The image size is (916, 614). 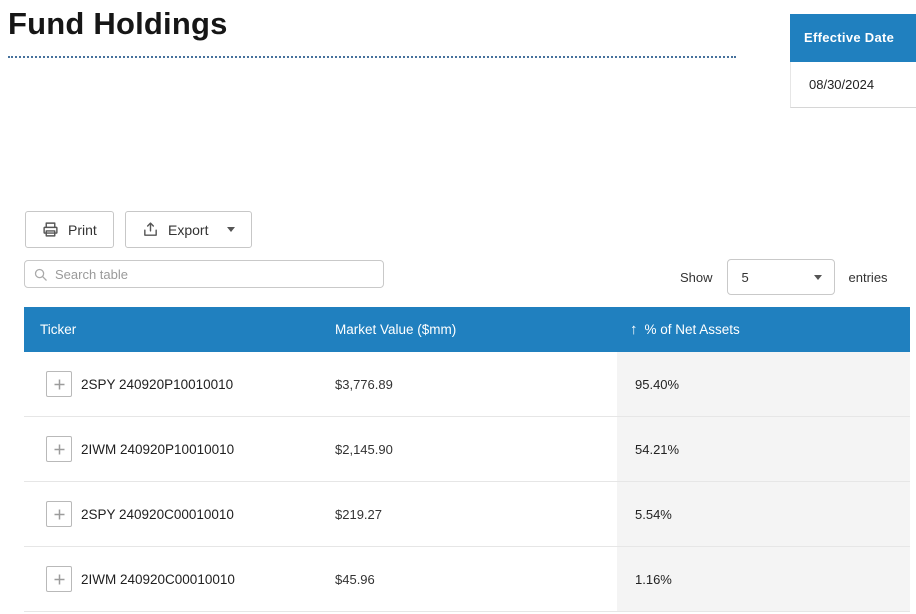 I want to click on pct-net-assets-cell: 95.40%, so click(x=763, y=384).